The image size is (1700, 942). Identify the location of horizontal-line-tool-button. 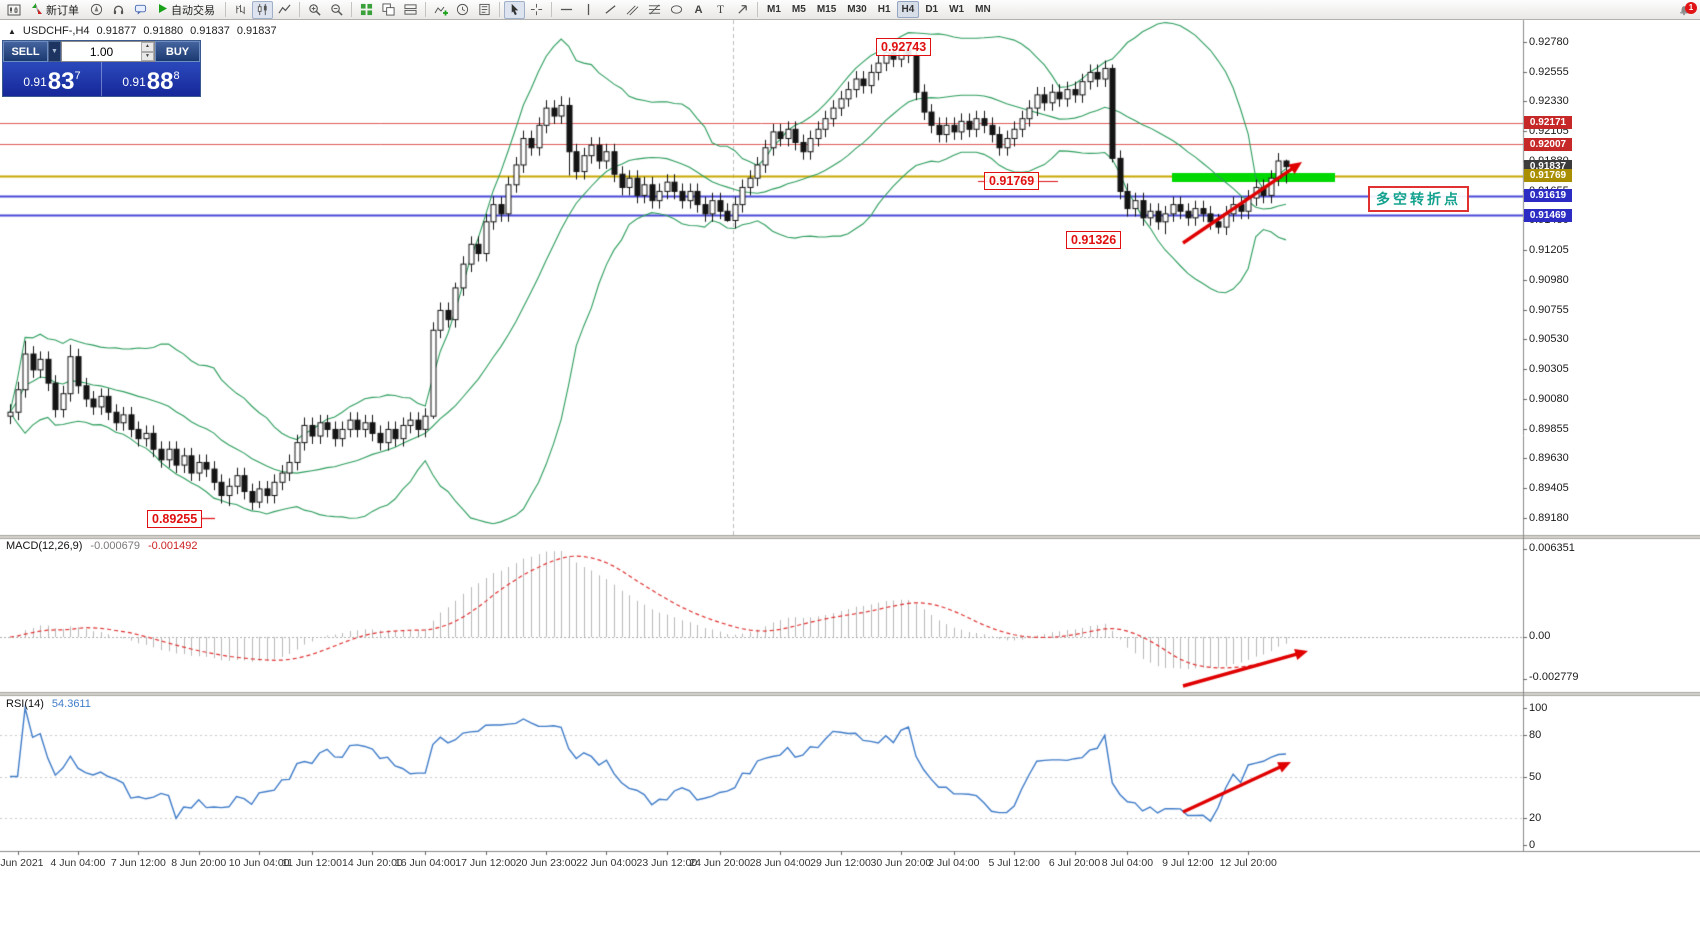
(566, 10).